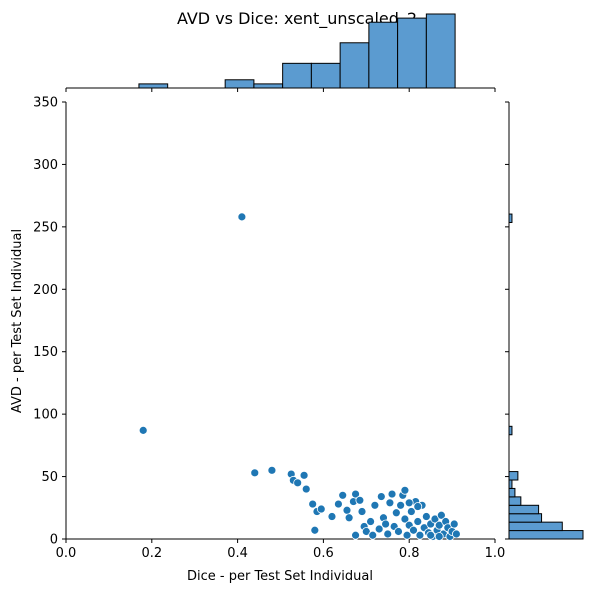  I want to click on x-tick-label: 0.0, so click(66, 553).